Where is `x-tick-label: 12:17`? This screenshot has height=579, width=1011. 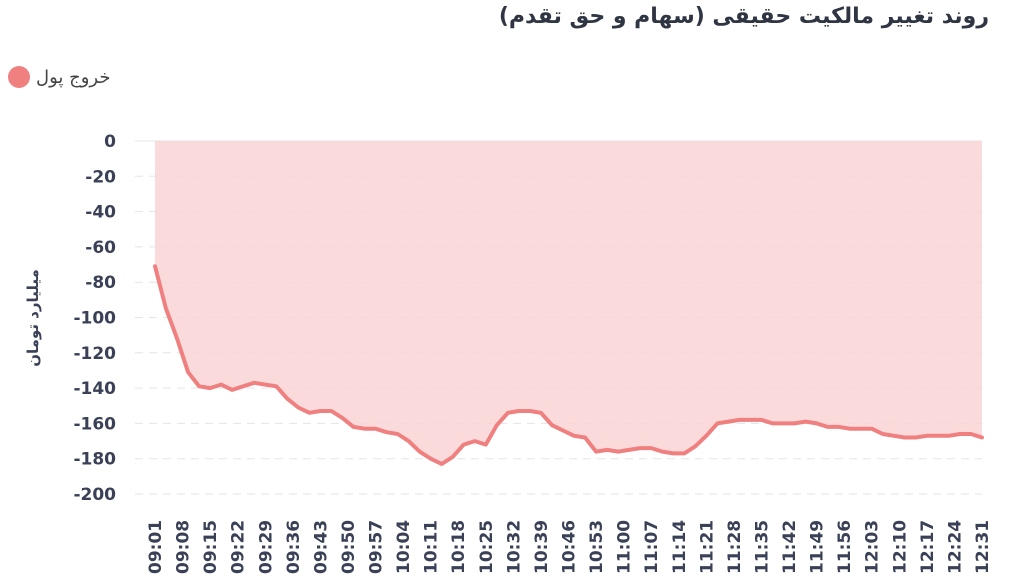 x-tick-label: 12:17 is located at coordinates (928, 547).